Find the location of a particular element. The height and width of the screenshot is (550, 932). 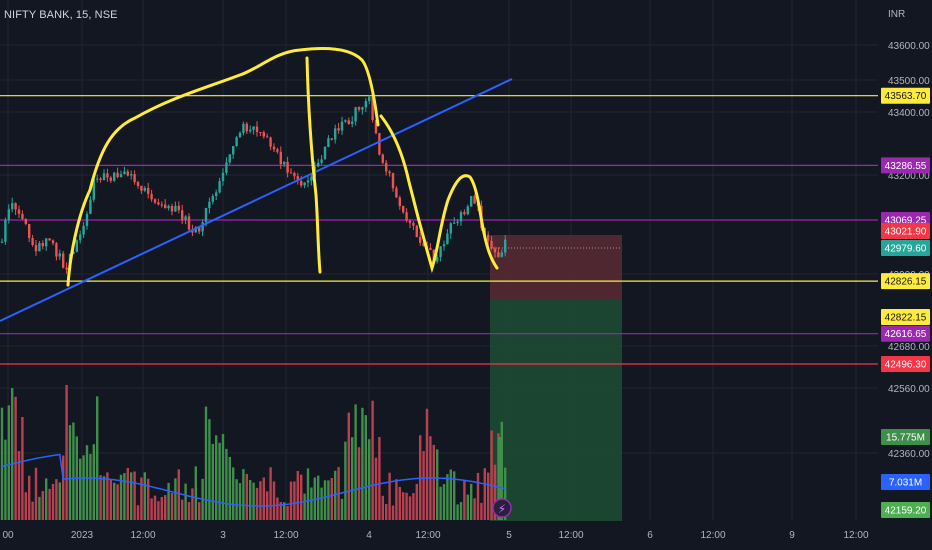

stop-loss-zone is located at coordinates (556, 267).